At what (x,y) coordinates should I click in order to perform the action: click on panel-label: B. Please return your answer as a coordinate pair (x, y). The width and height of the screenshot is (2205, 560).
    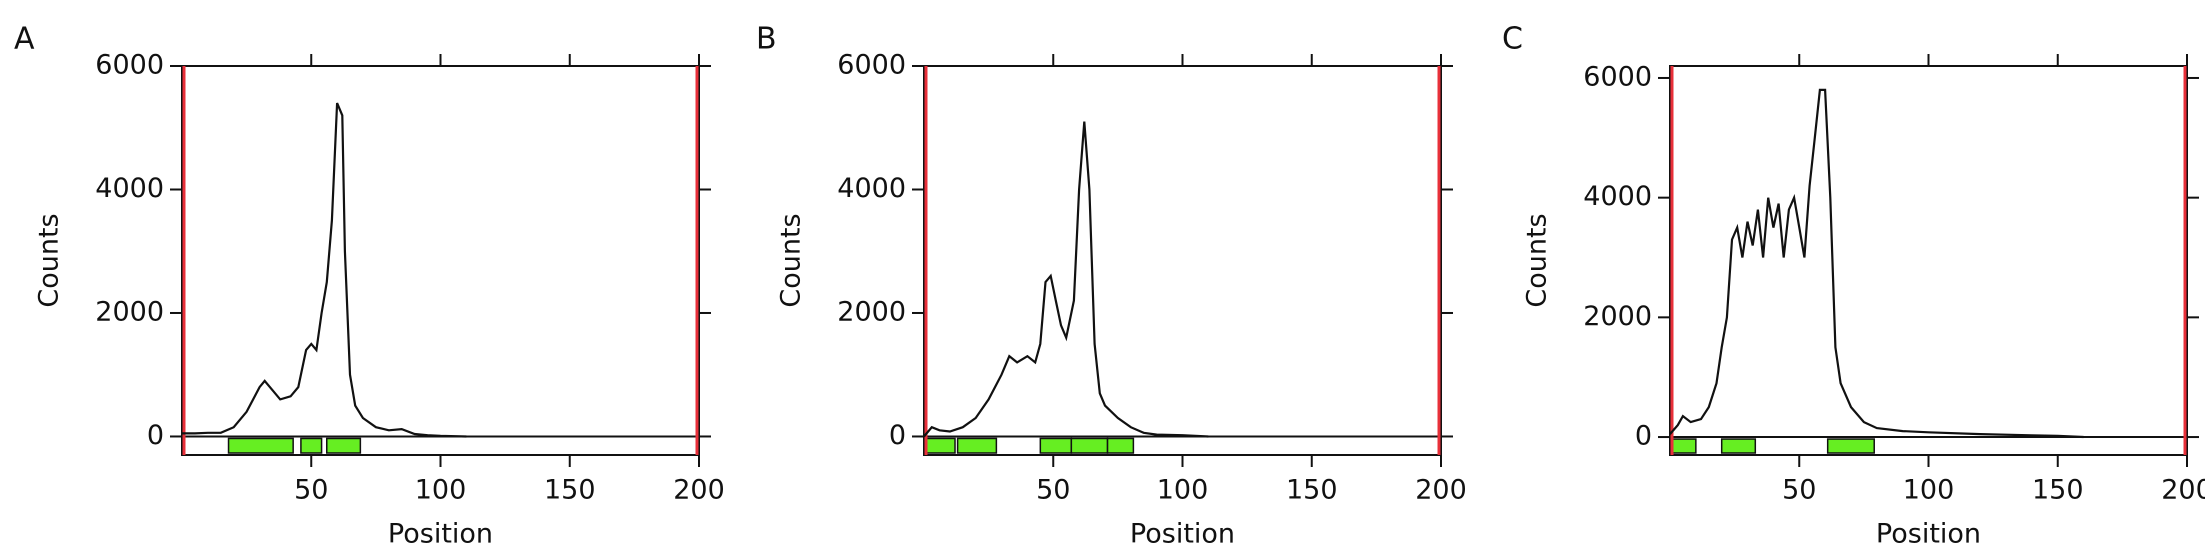
    Looking at the image, I should click on (766, 39).